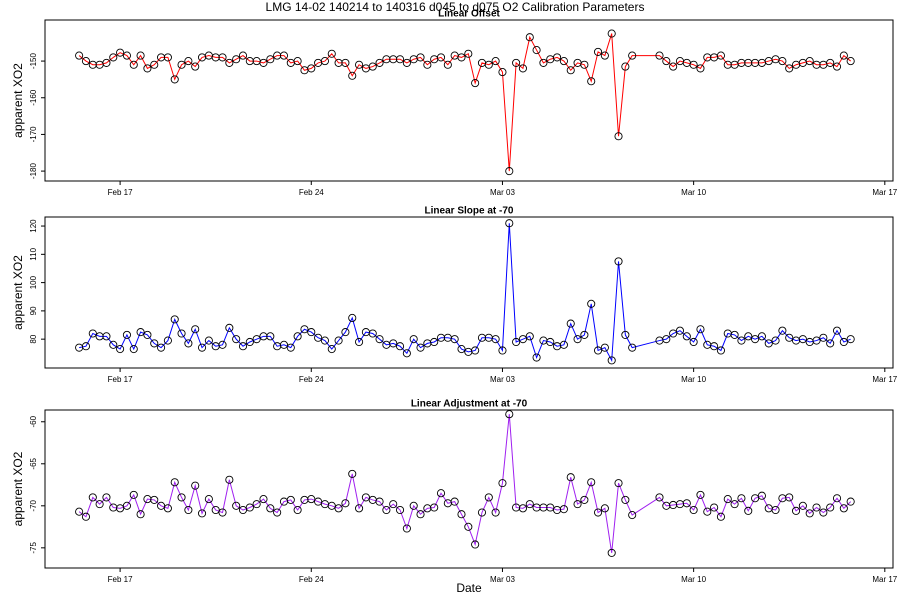 Image resolution: width=900 pixels, height=600 pixels. I want to click on y-tick-label: -75, so click(33, 547).